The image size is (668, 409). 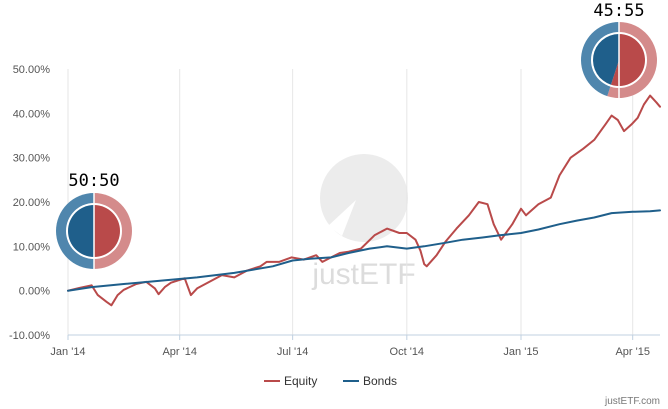 I want to click on legend-label-bonds: Bonds, so click(x=380, y=381).